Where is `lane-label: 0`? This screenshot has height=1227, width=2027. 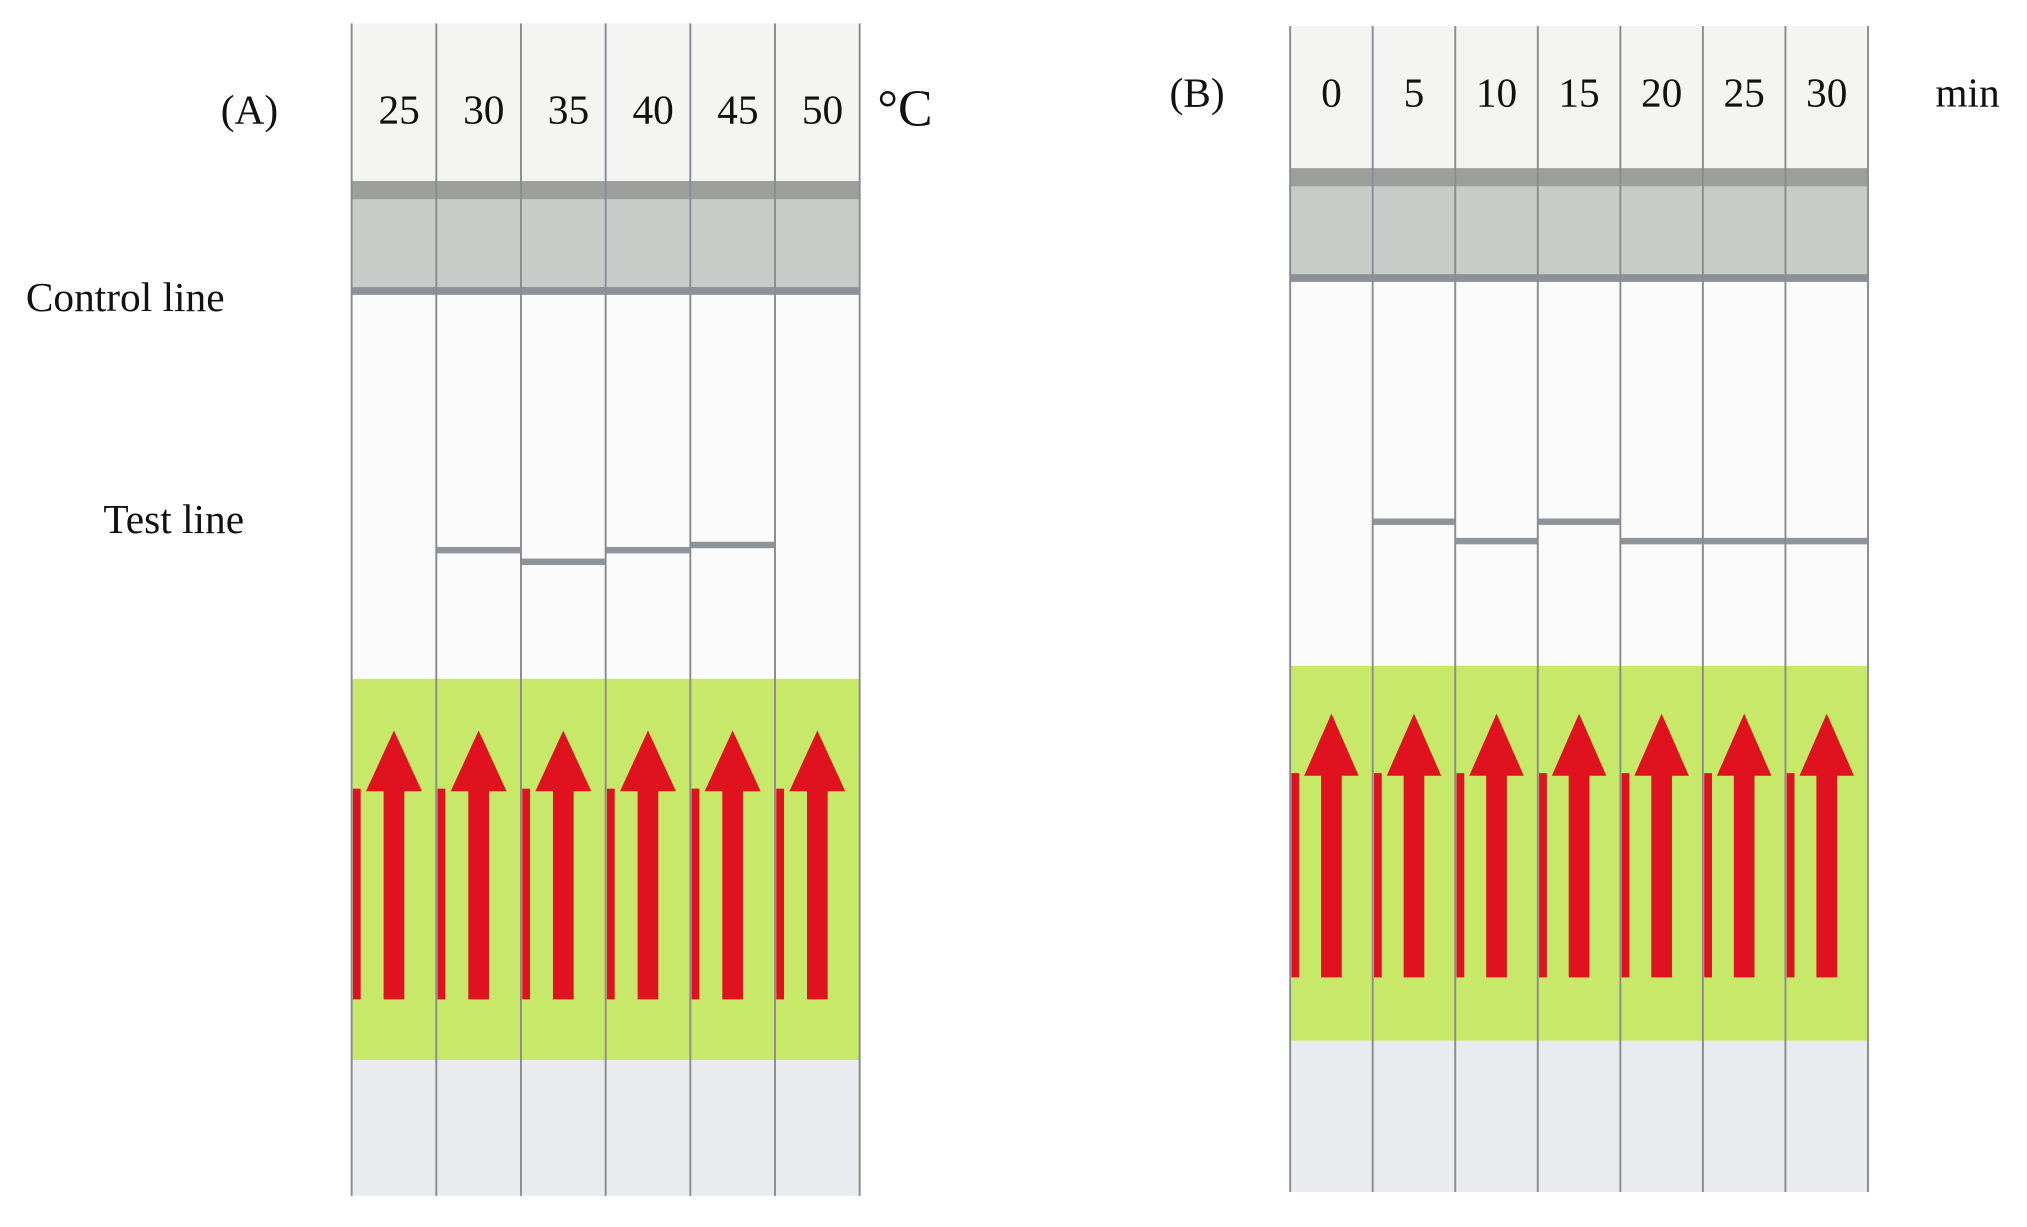 lane-label: 0 is located at coordinates (1331, 93).